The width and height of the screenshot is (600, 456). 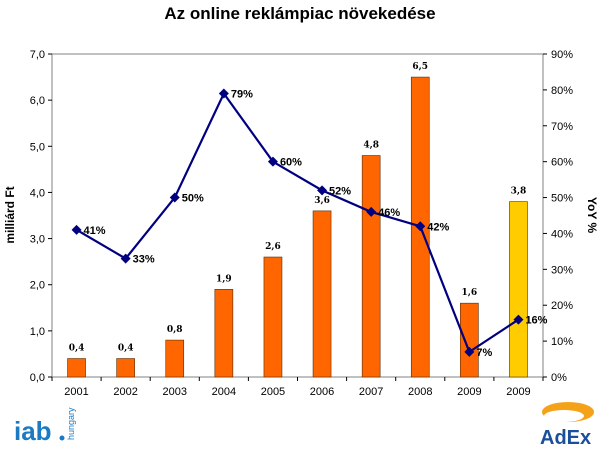 I want to click on iab-hungary-logo: iab hungary, so click(x=45, y=426).